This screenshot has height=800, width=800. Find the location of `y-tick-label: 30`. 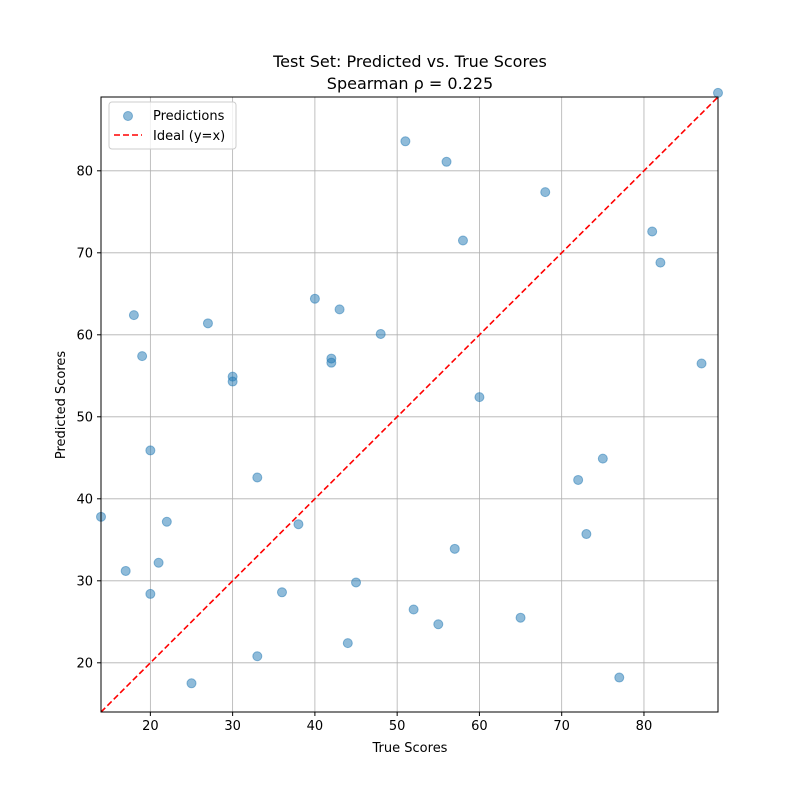

y-tick-label: 30 is located at coordinates (84, 581).